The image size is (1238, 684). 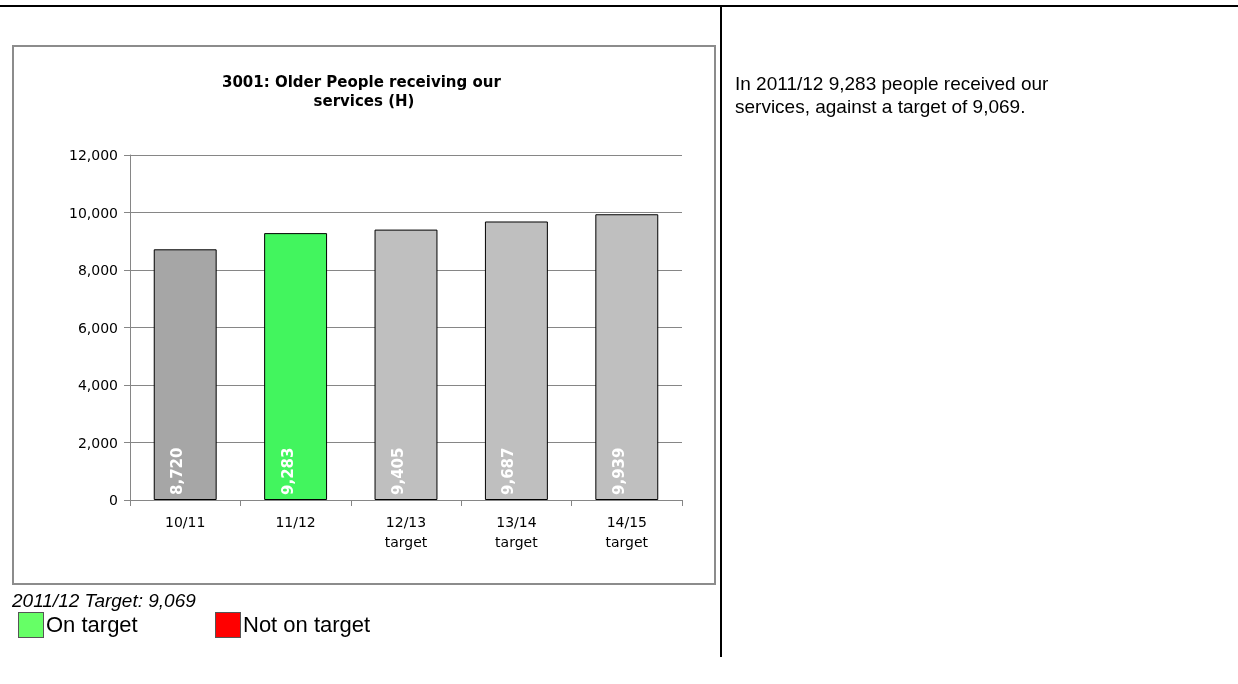 I want to click on x-tick-label: 14/15 target, so click(x=627, y=532).